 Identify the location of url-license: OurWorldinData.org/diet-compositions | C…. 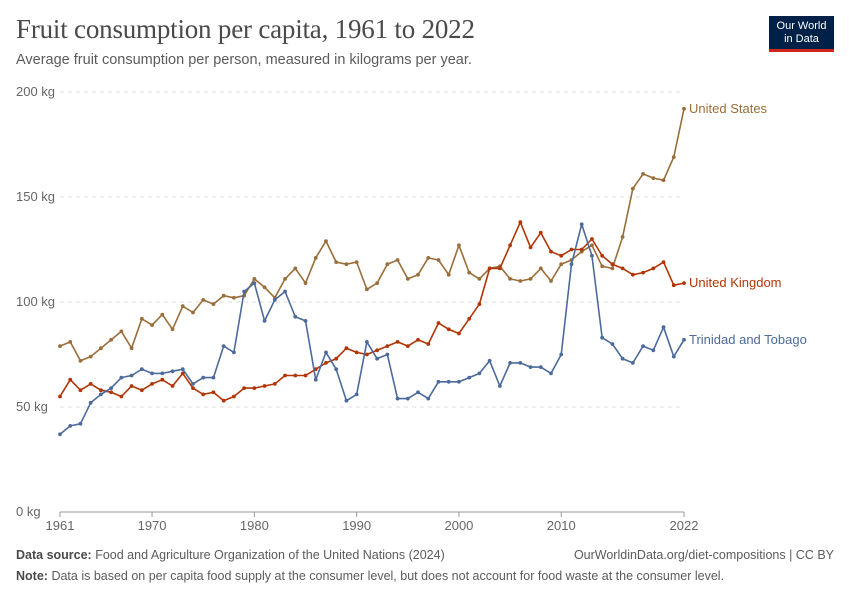
(703, 555).